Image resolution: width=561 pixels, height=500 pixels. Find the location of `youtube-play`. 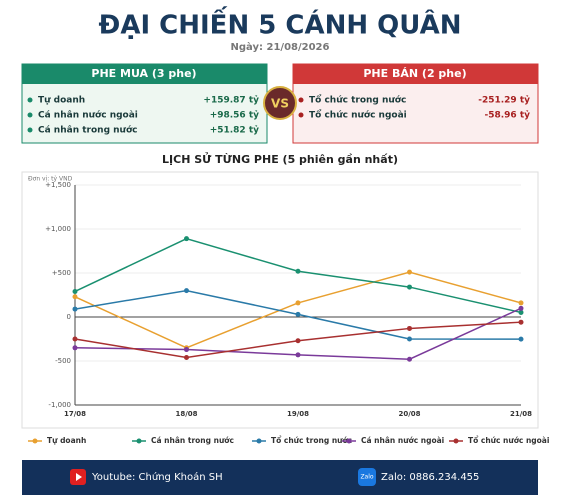

youtube-play is located at coordinates (79, 477).